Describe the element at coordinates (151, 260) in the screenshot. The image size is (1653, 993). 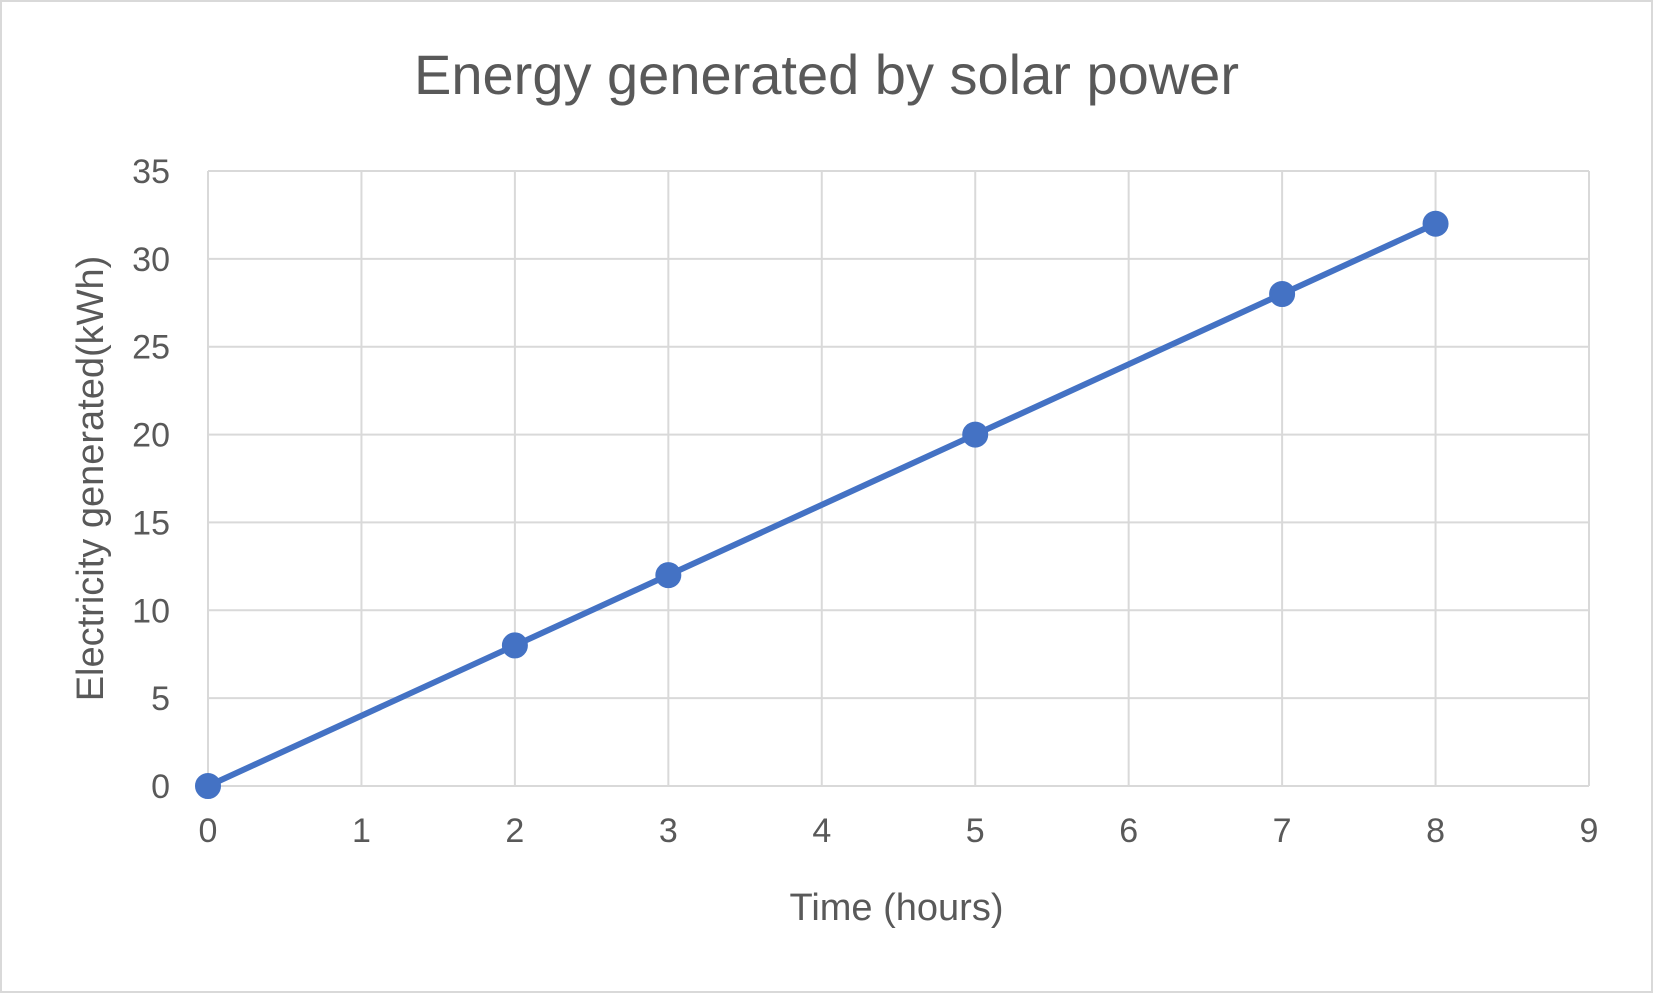
I see `y-tick-label: 30` at that location.